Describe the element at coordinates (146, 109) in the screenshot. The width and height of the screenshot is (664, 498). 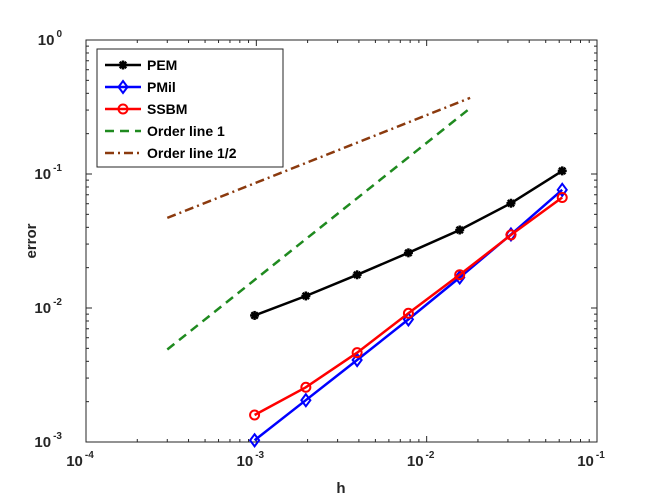
I see `legend-entry-ssbm: SSBM` at that location.